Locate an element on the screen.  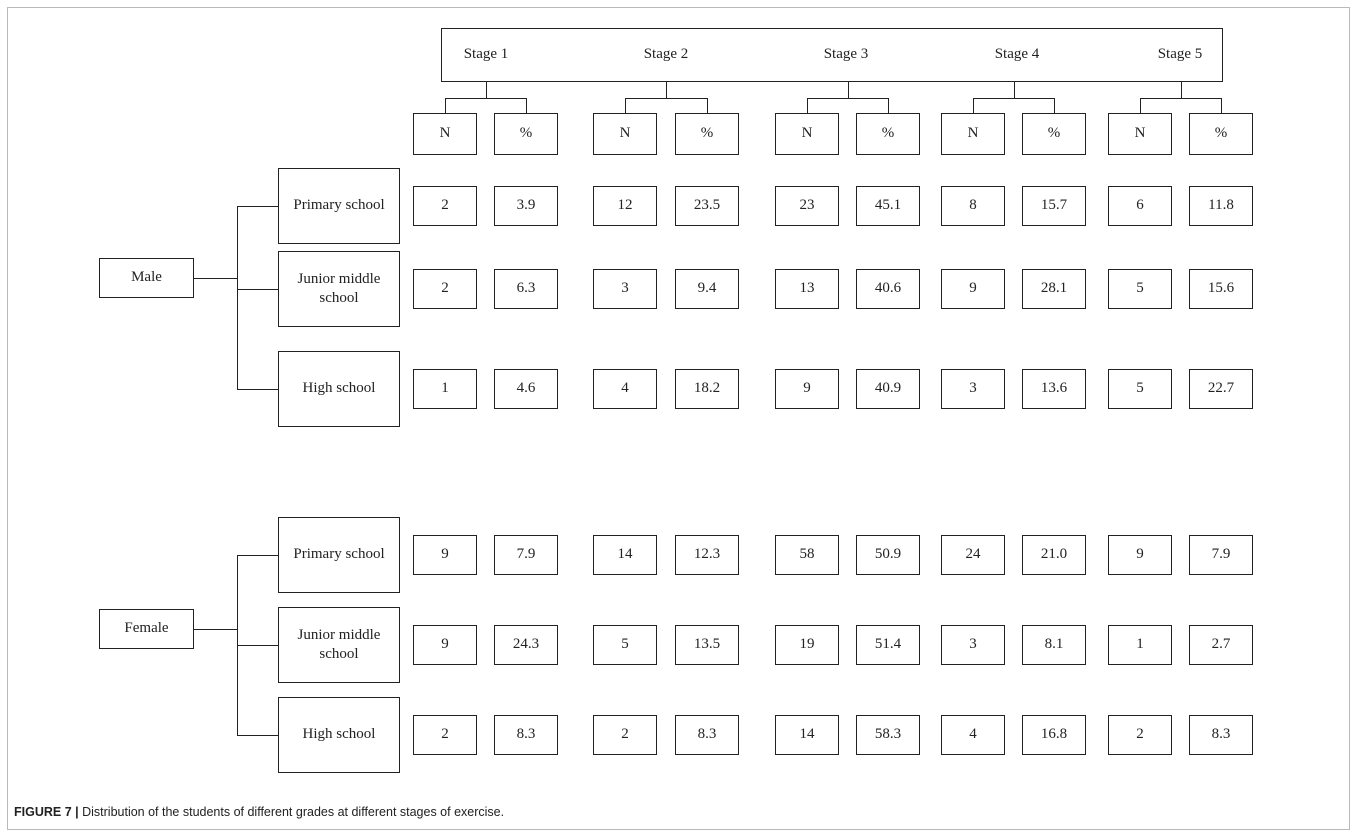
pct-value-cell: 15.7 is located at coordinates (1054, 206).